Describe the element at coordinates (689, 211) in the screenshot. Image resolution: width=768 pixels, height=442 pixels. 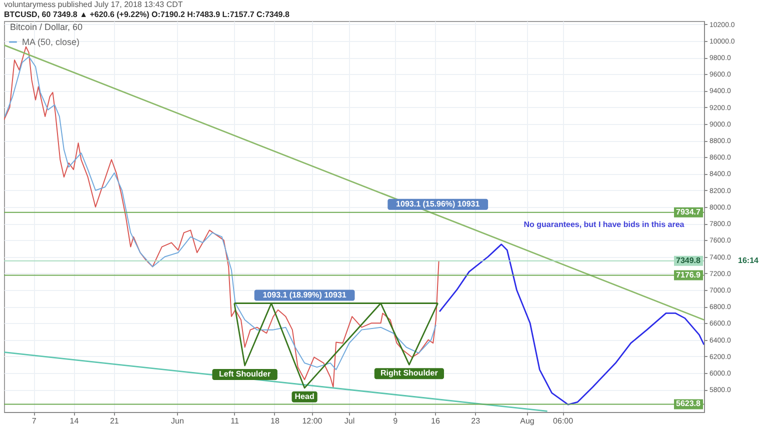
I see `ref-line-label: 7934.7` at that location.